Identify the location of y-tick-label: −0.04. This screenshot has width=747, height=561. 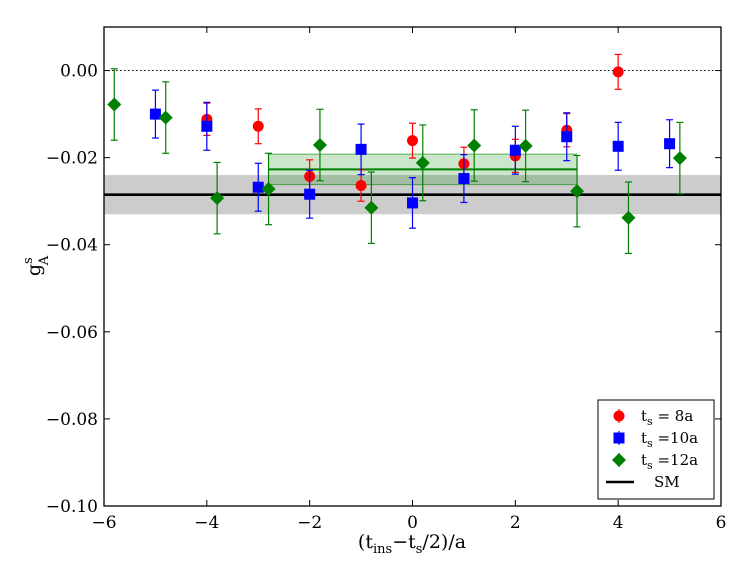
(72, 246).